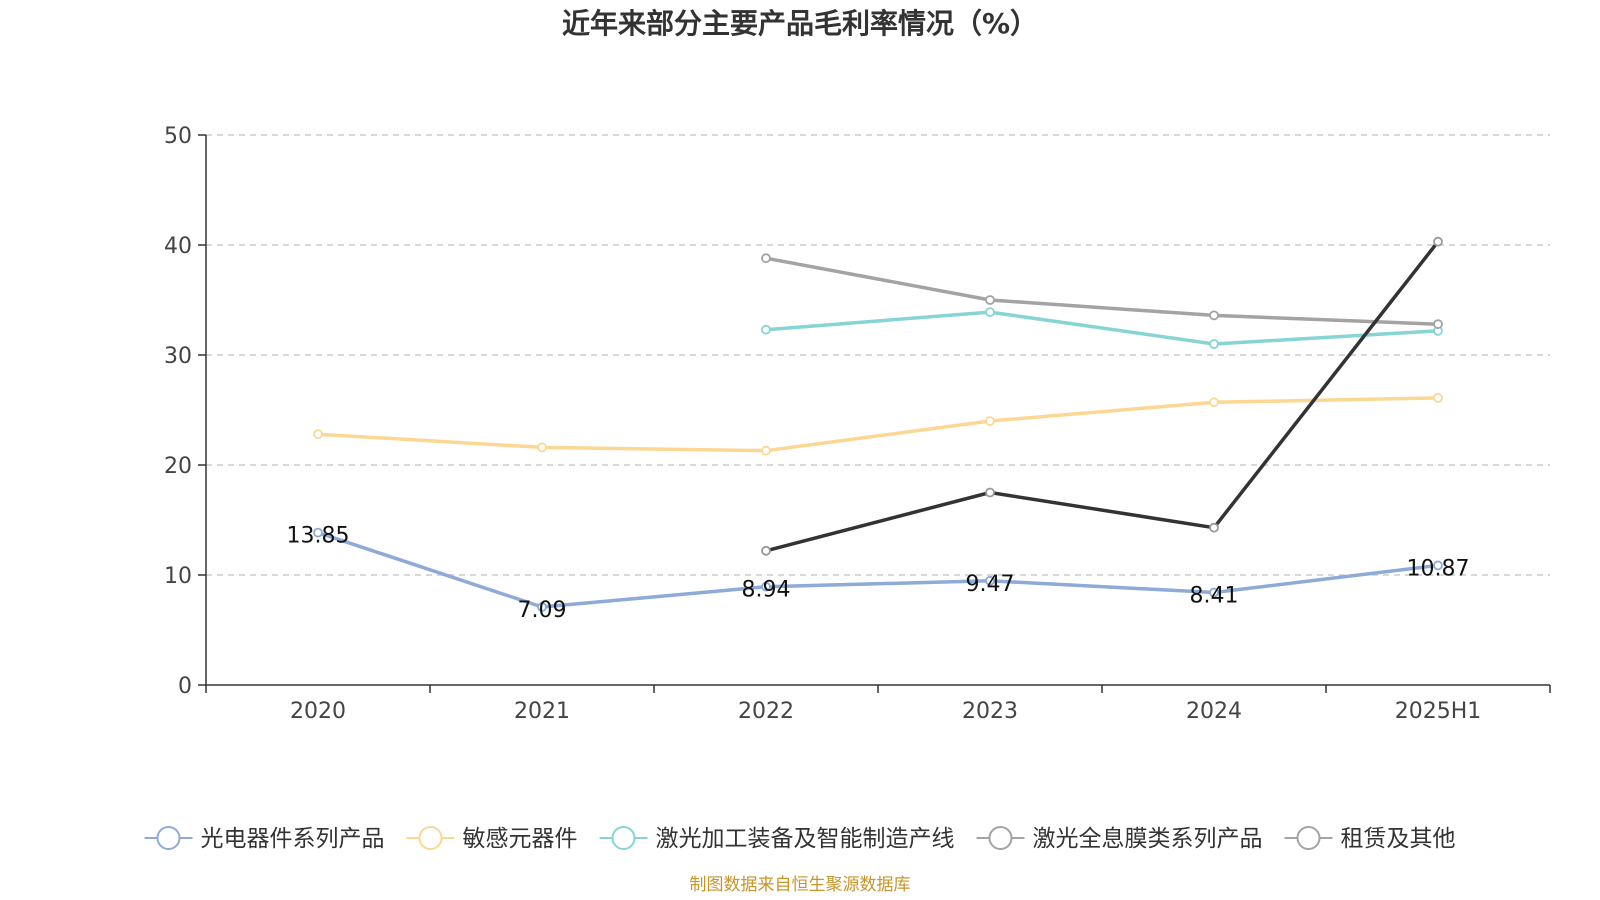 This screenshot has width=1600, height=900. I want to click on legend-label: 光电器件系列产品, so click(293, 839).